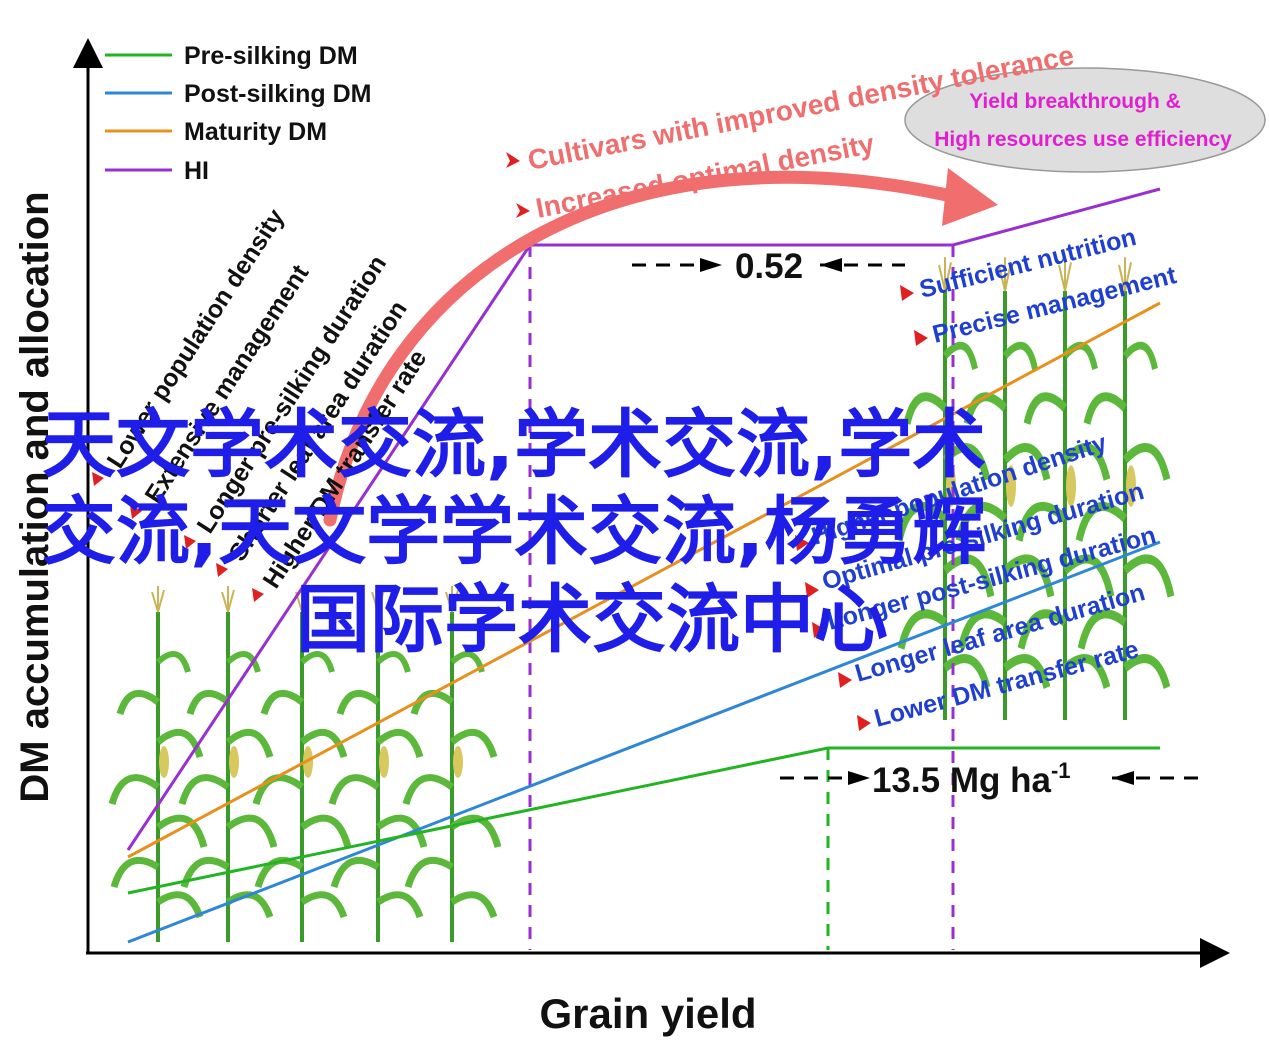 The image size is (1269, 1046). Describe the element at coordinates (196, 171) in the screenshot. I see `legend-label-hi: HI` at that location.